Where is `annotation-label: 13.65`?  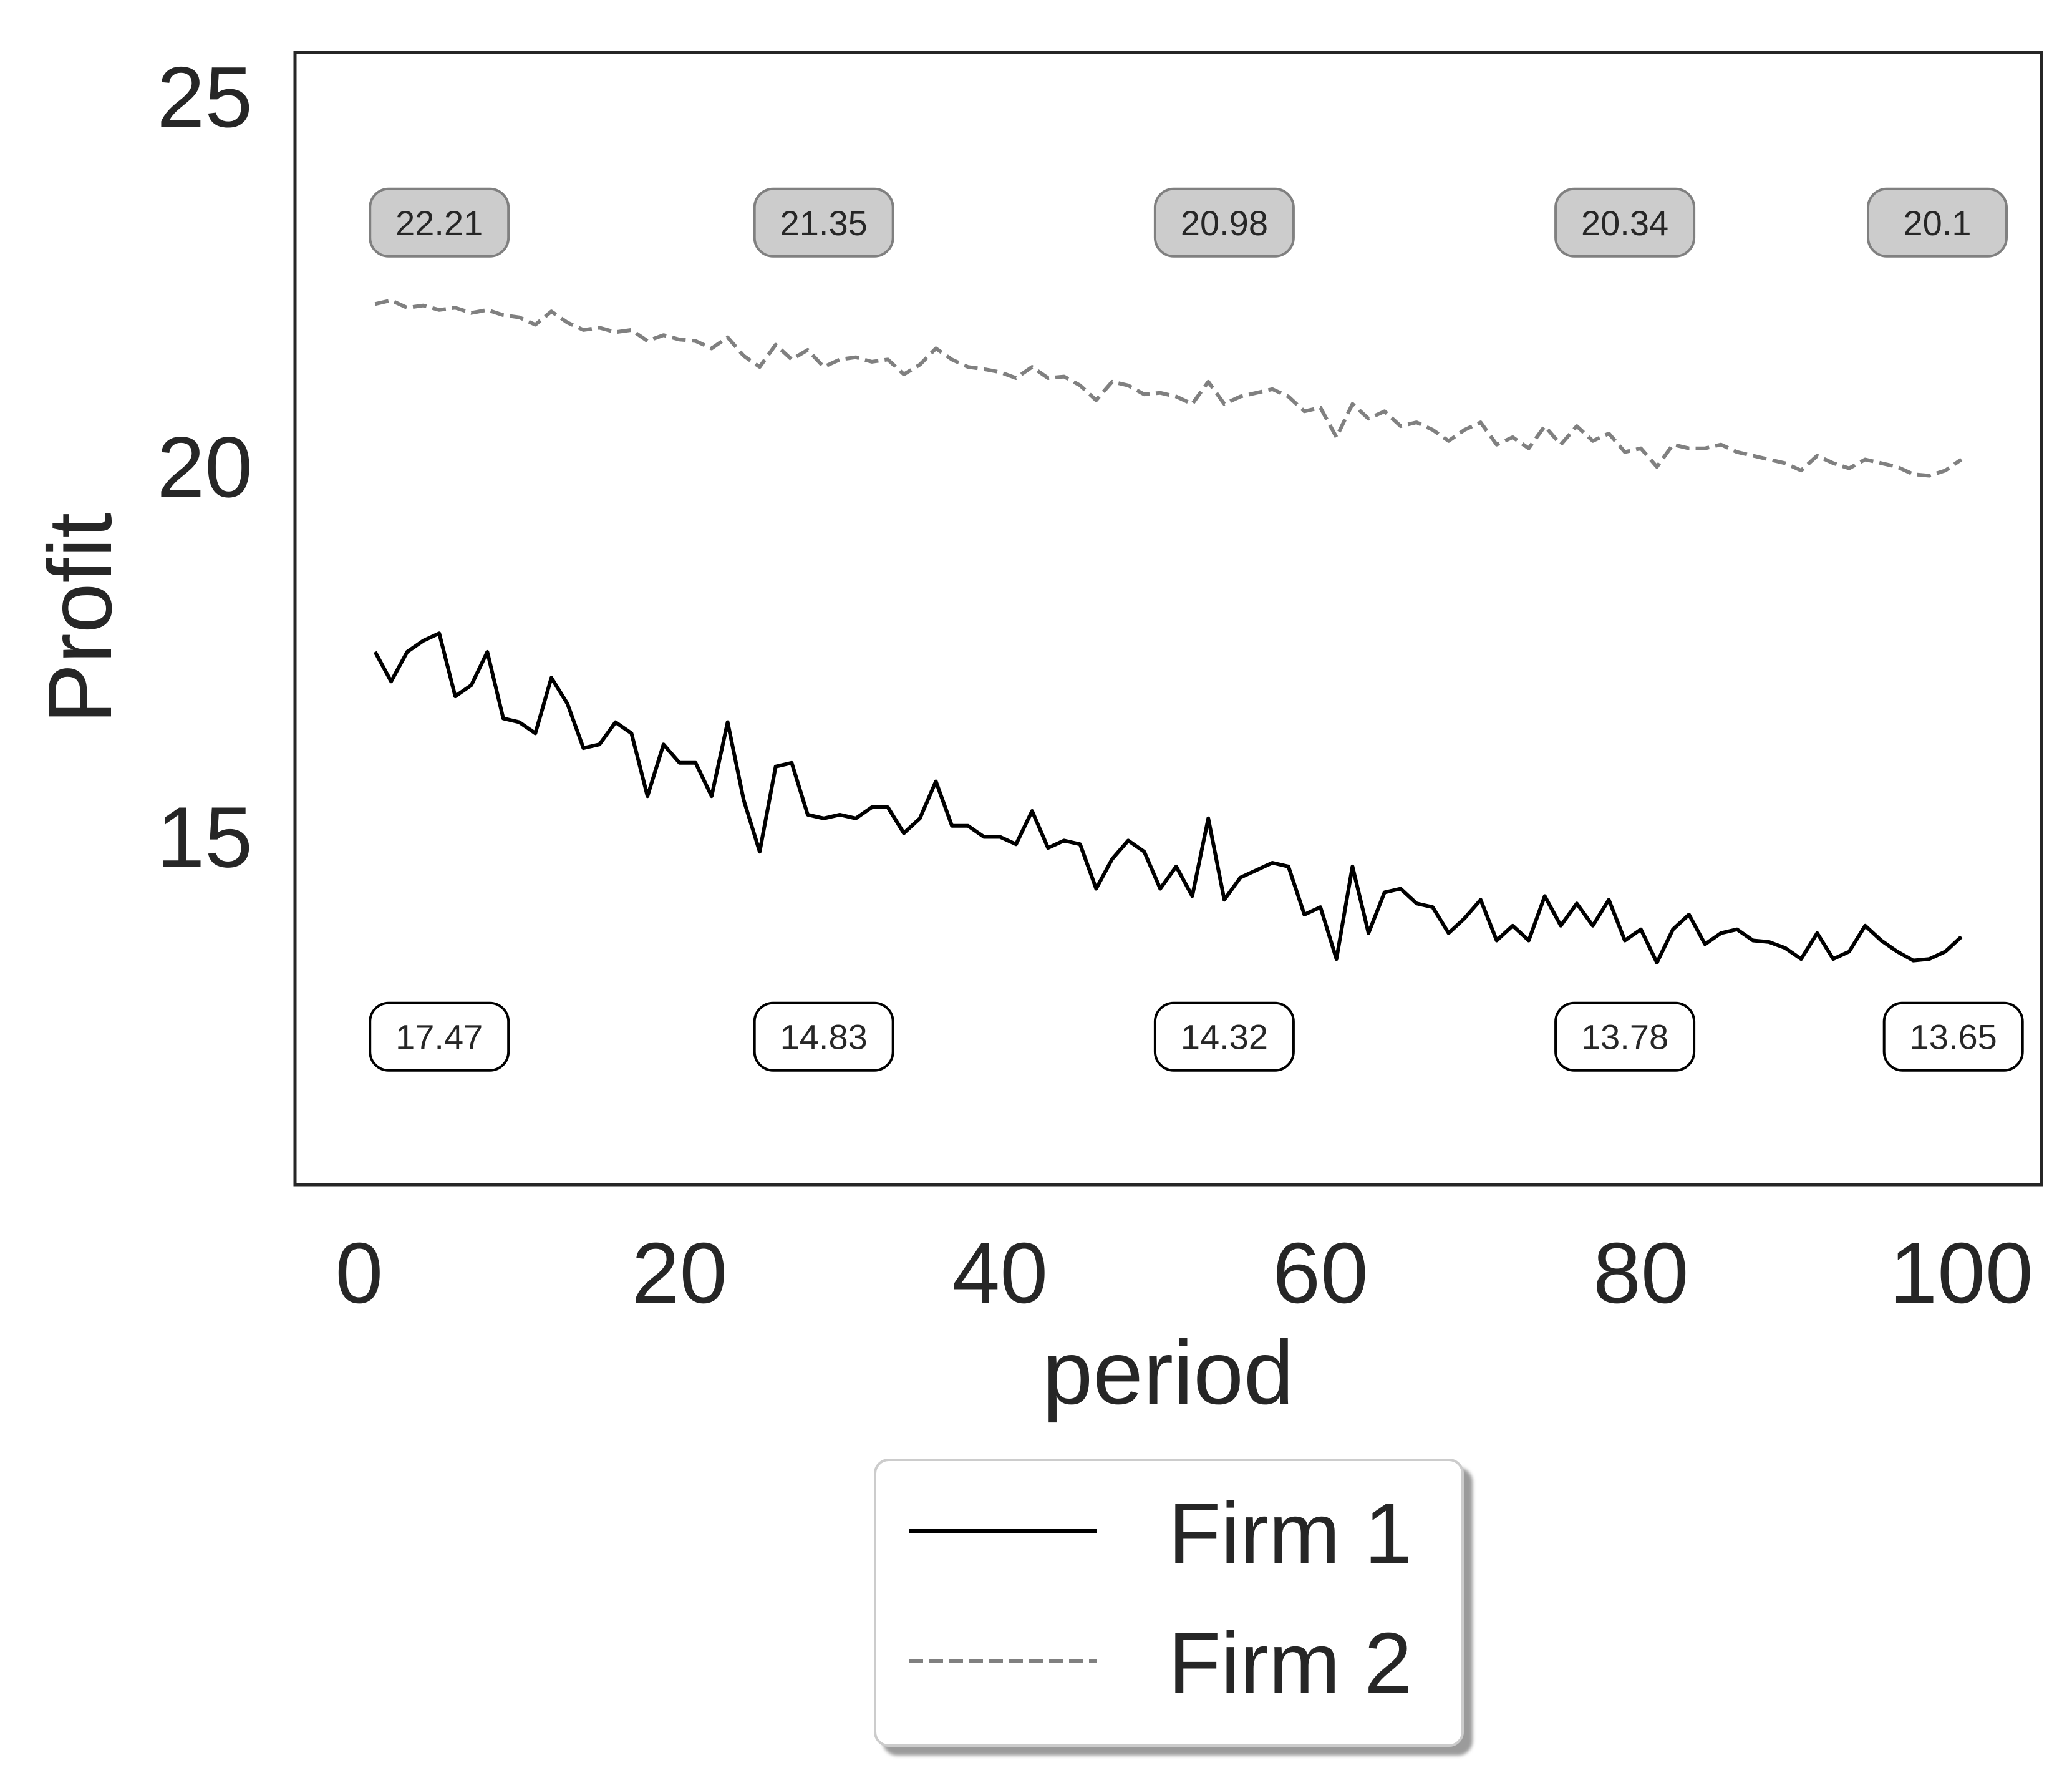
annotation-label: 13.65 is located at coordinates (1954, 1037).